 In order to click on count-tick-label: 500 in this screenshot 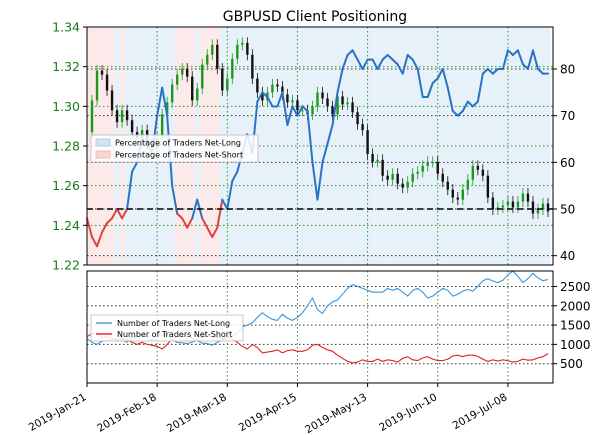, I will do `click(571, 364)`.